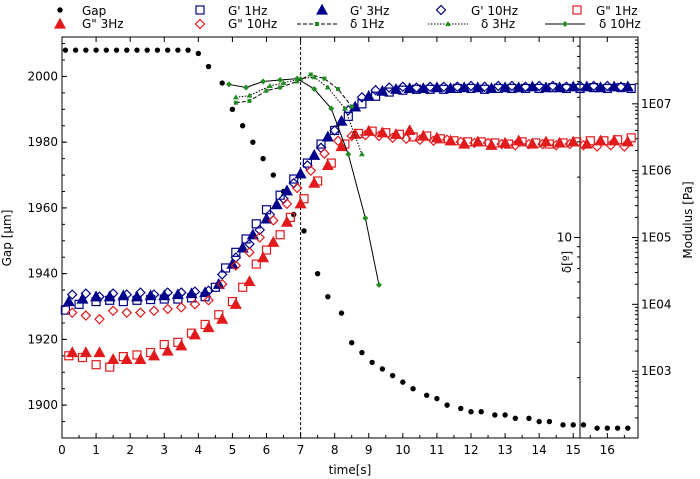  What do you see at coordinates (476, 11) in the screenshot?
I see `legend-item-gp10: G' 10Hz` at bounding box center [476, 11].